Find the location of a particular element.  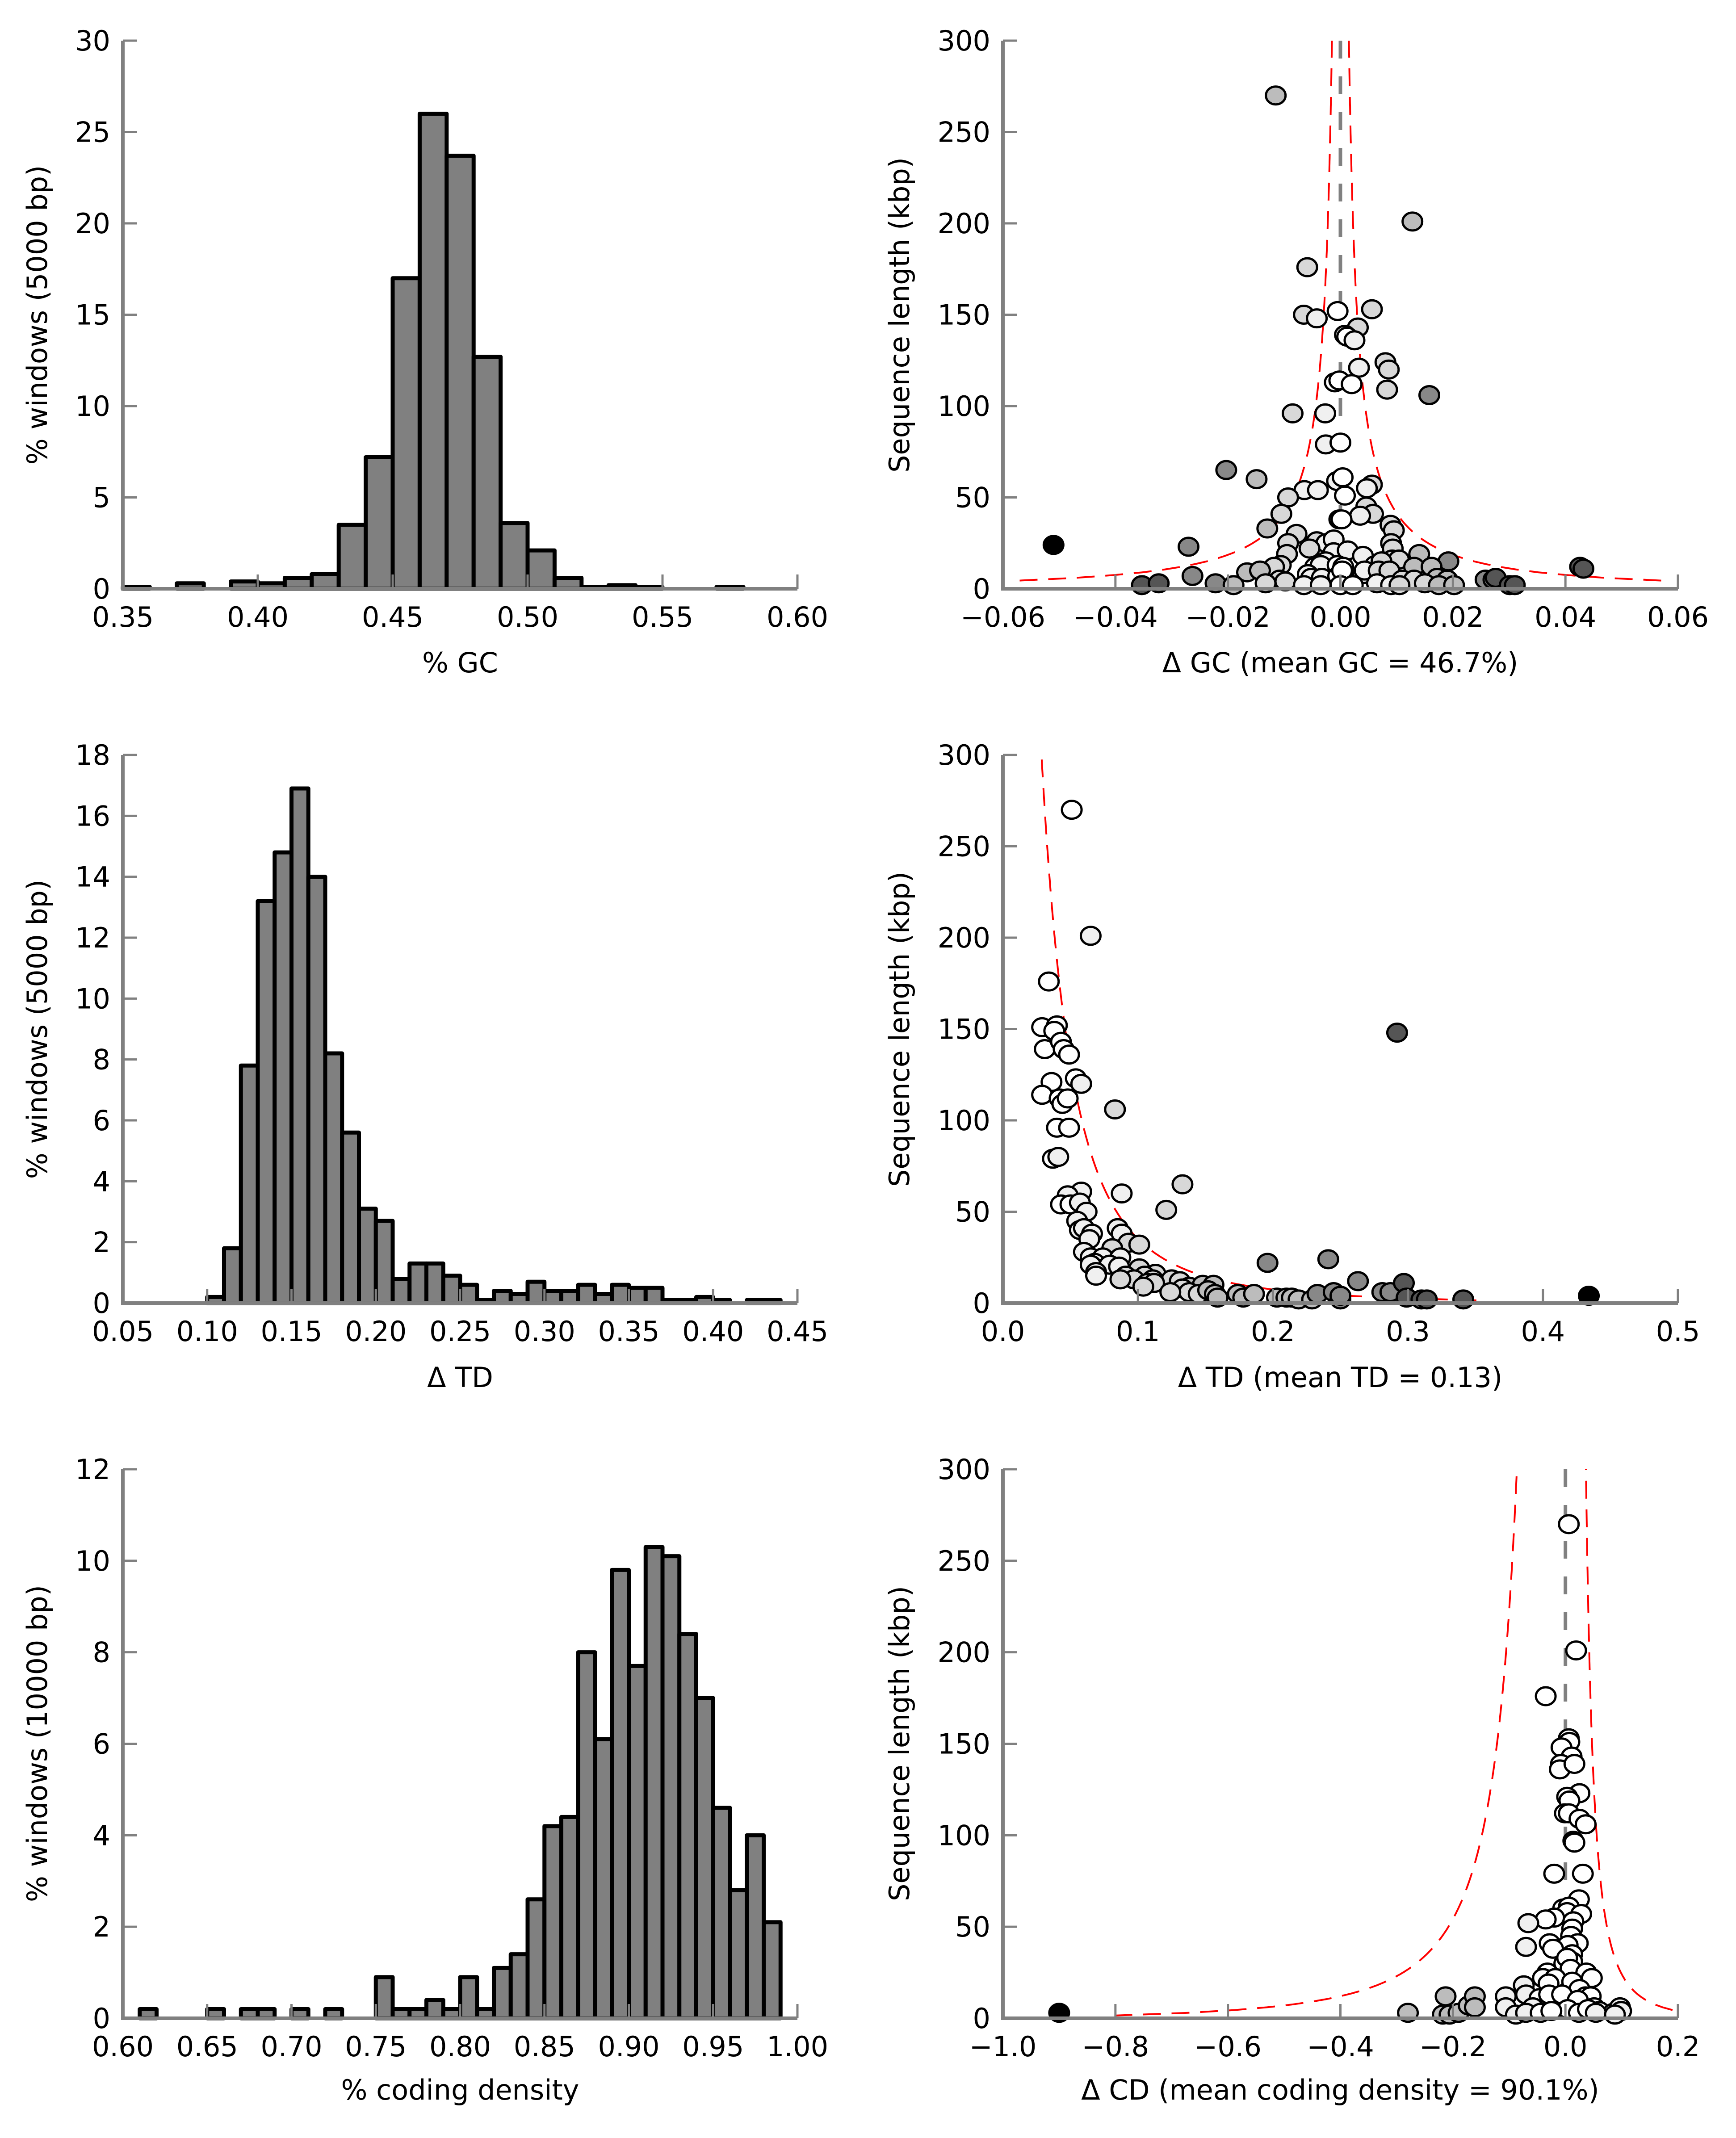

gc-hist-plot-area is located at coordinates (433, 352).